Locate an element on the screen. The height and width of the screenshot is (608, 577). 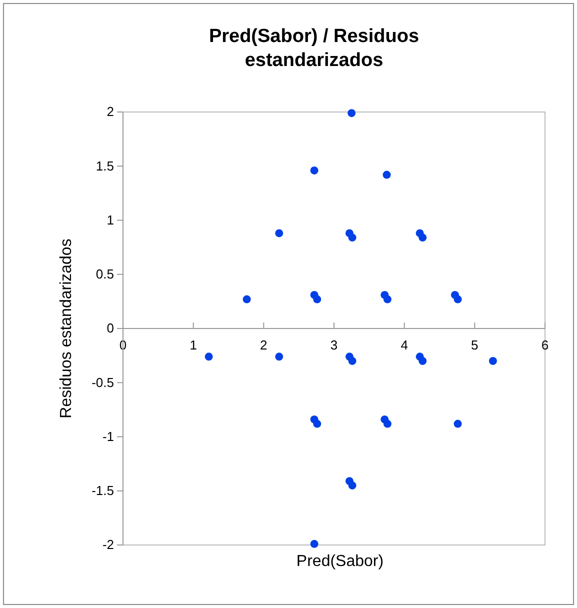
y-tick-label: 2 is located at coordinates (110, 112).